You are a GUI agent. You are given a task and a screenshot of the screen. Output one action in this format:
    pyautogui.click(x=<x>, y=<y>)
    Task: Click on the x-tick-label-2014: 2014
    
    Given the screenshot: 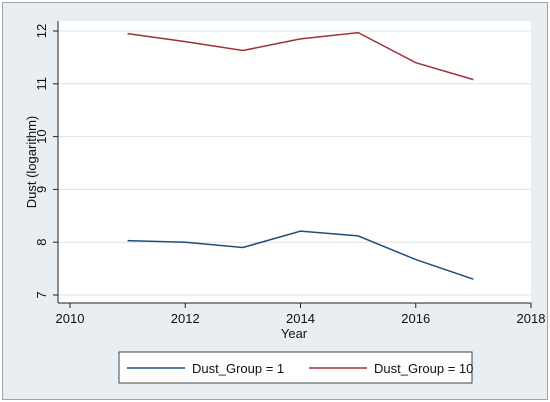 What is the action you would take?
    pyautogui.click(x=300, y=318)
    